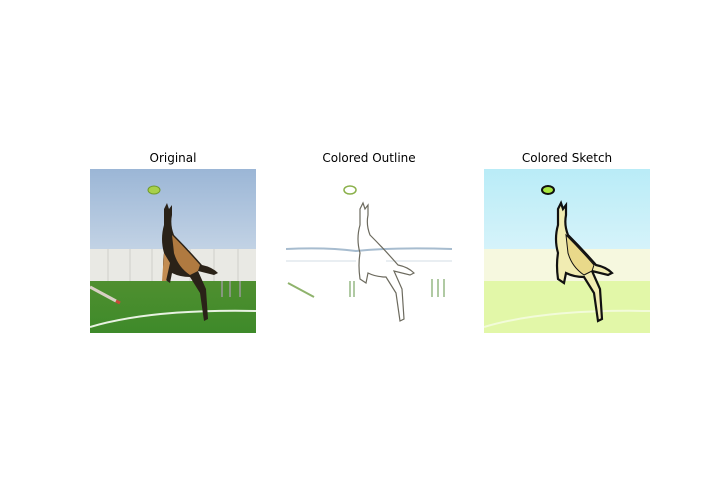 This screenshot has width=720, height=504. Describe the element at coordinates (567, 158) in the screenshot. I see `panel-title: Colored Sketch` at that location.